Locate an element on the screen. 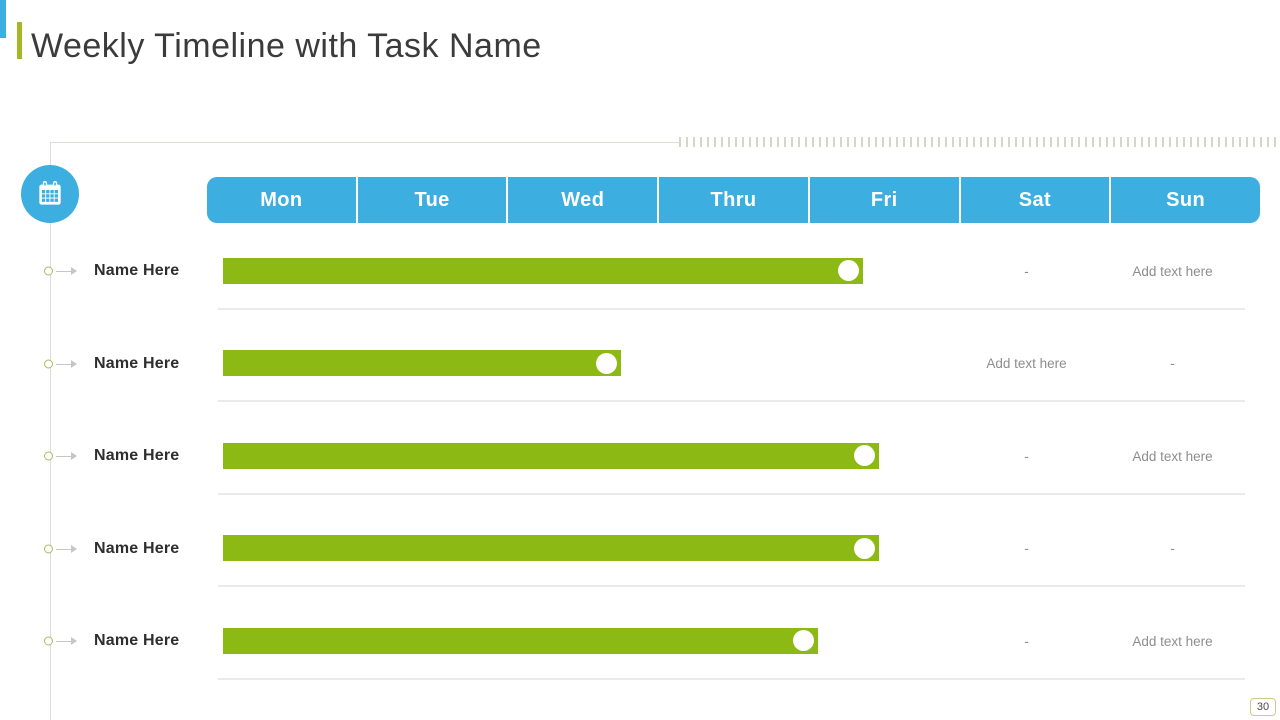  day-header-wed: Wed is located at coordinates (584, 200).